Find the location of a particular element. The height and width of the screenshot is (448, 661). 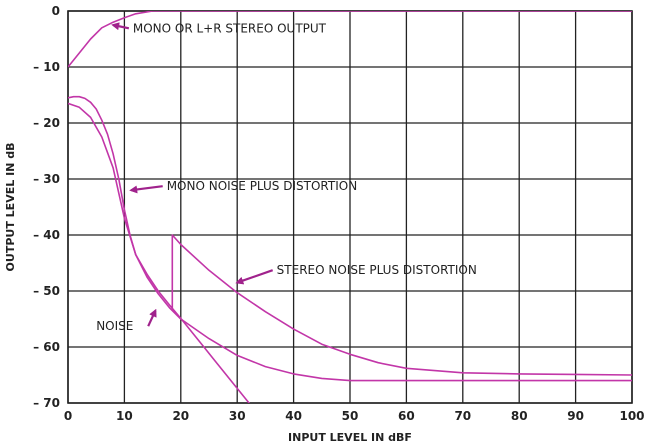

x-tick-label: 50 is located at coordinates (350, 416).